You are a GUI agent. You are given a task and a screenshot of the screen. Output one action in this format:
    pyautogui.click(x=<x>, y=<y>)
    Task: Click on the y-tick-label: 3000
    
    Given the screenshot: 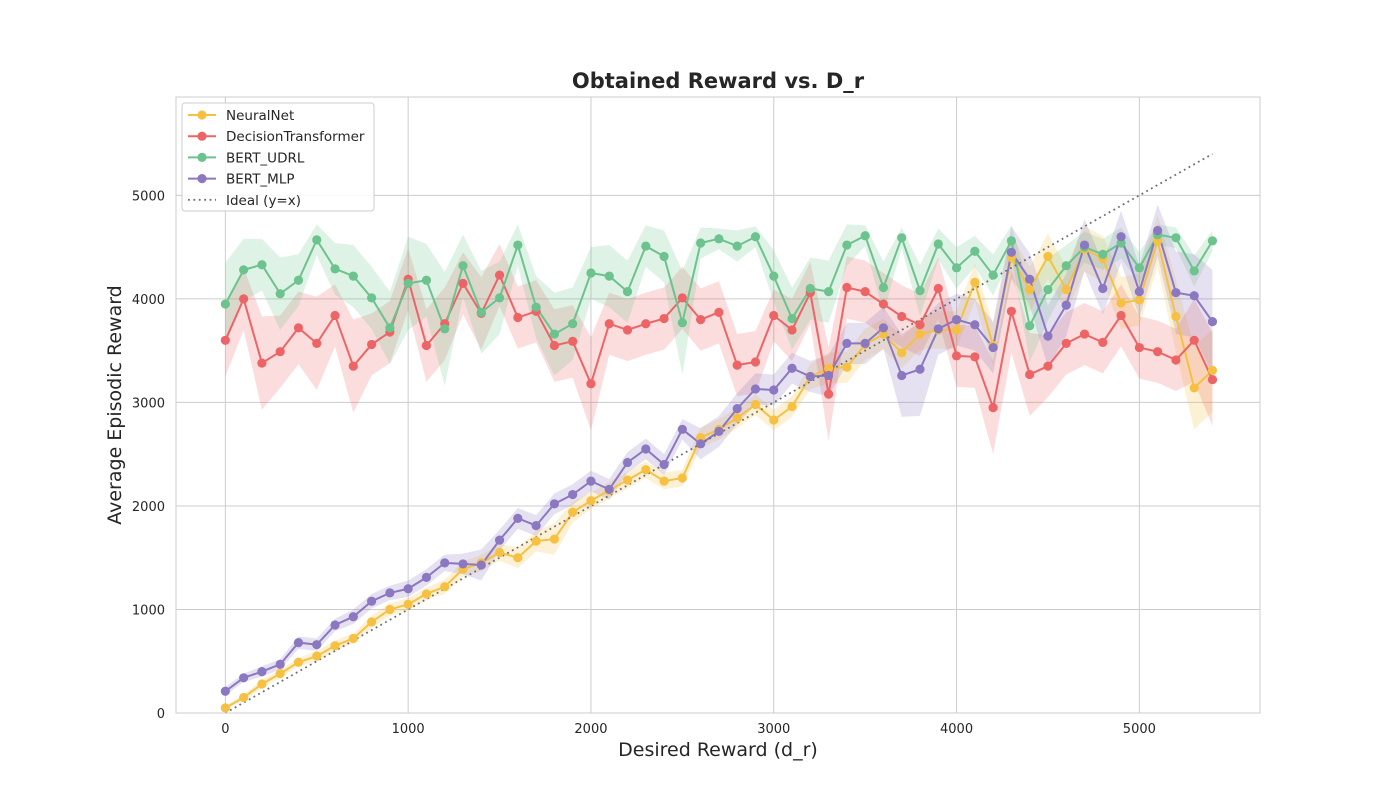 What is the action you would take?
    pyautogui.click(x=148, y=403)
    